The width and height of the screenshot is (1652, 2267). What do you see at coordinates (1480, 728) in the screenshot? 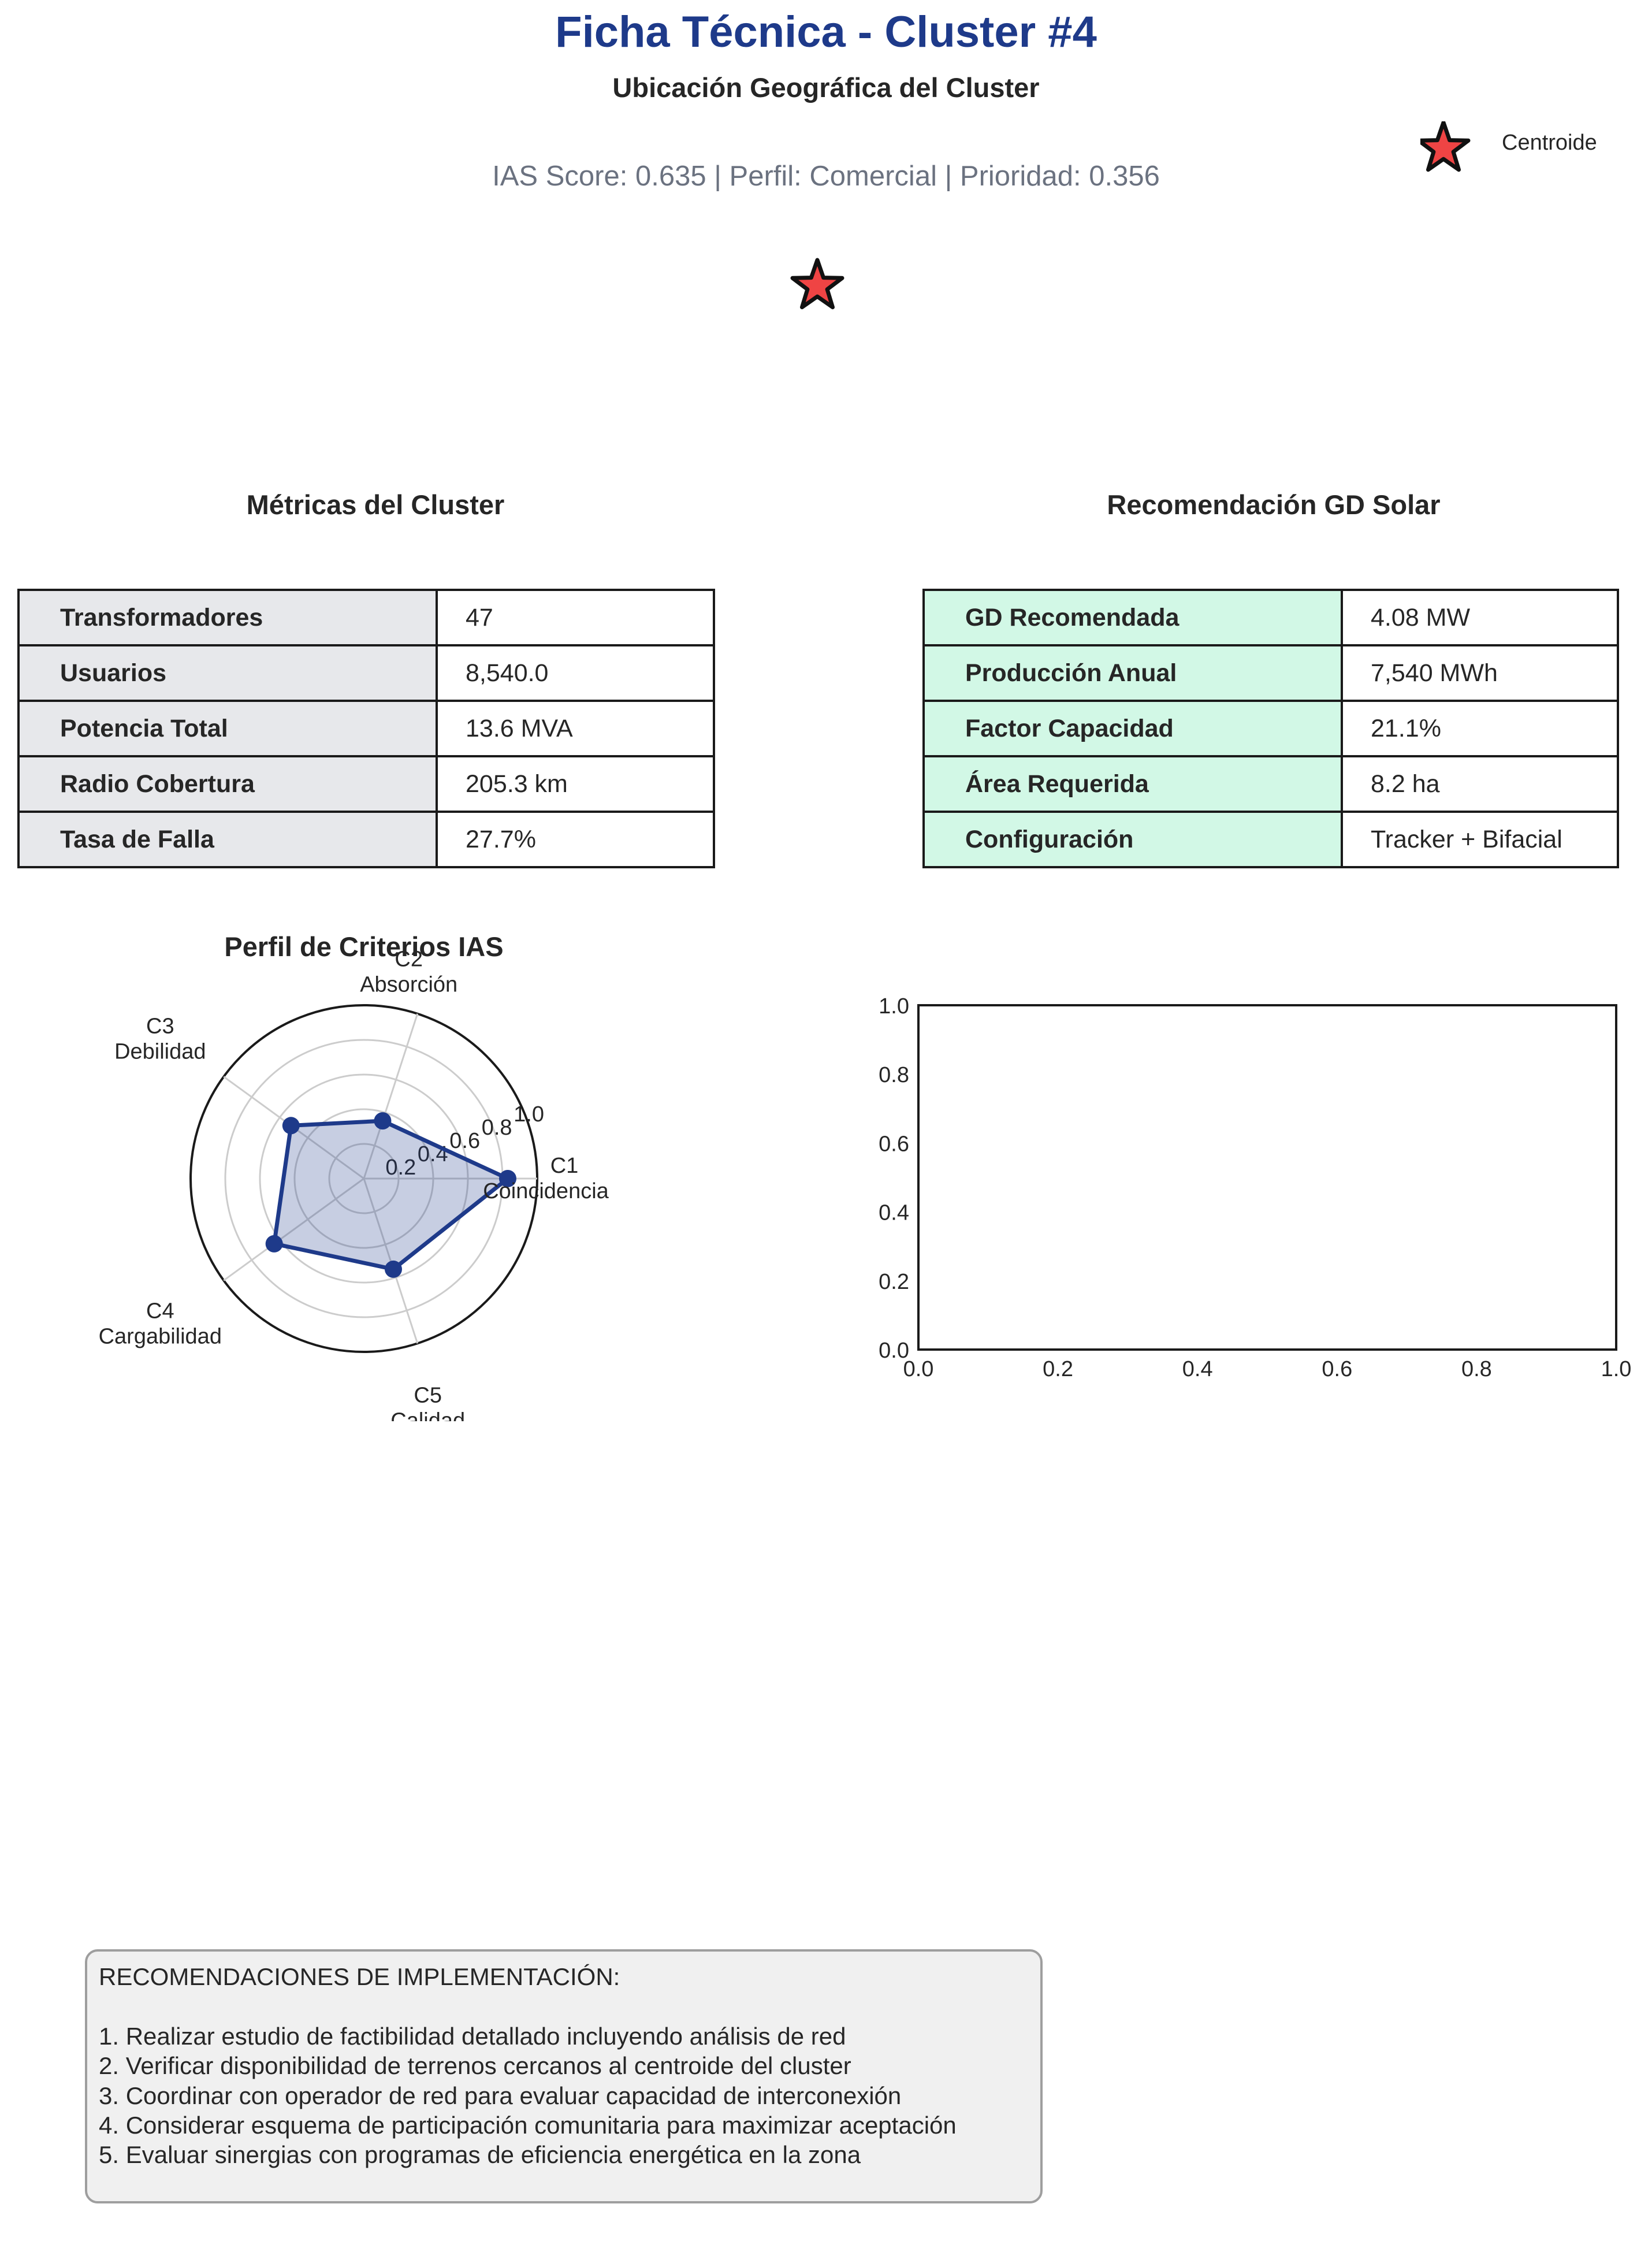
I see `solar-value: 21.1%` at bounding box center [1480, 728].